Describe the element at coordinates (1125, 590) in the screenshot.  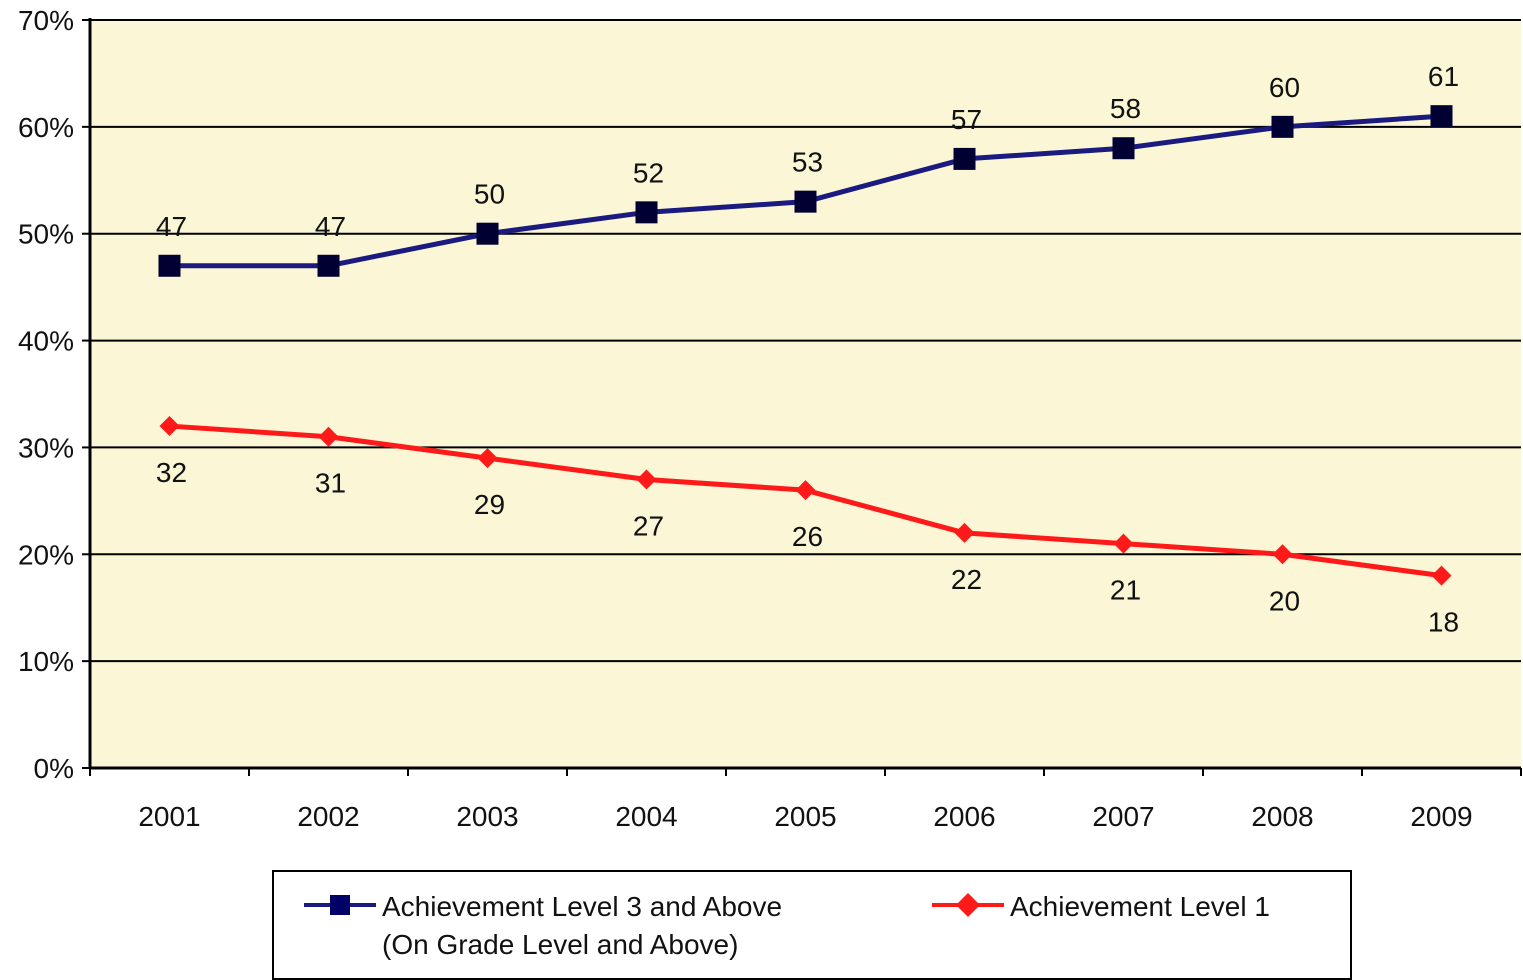
I see `data-label: 21` at that location.